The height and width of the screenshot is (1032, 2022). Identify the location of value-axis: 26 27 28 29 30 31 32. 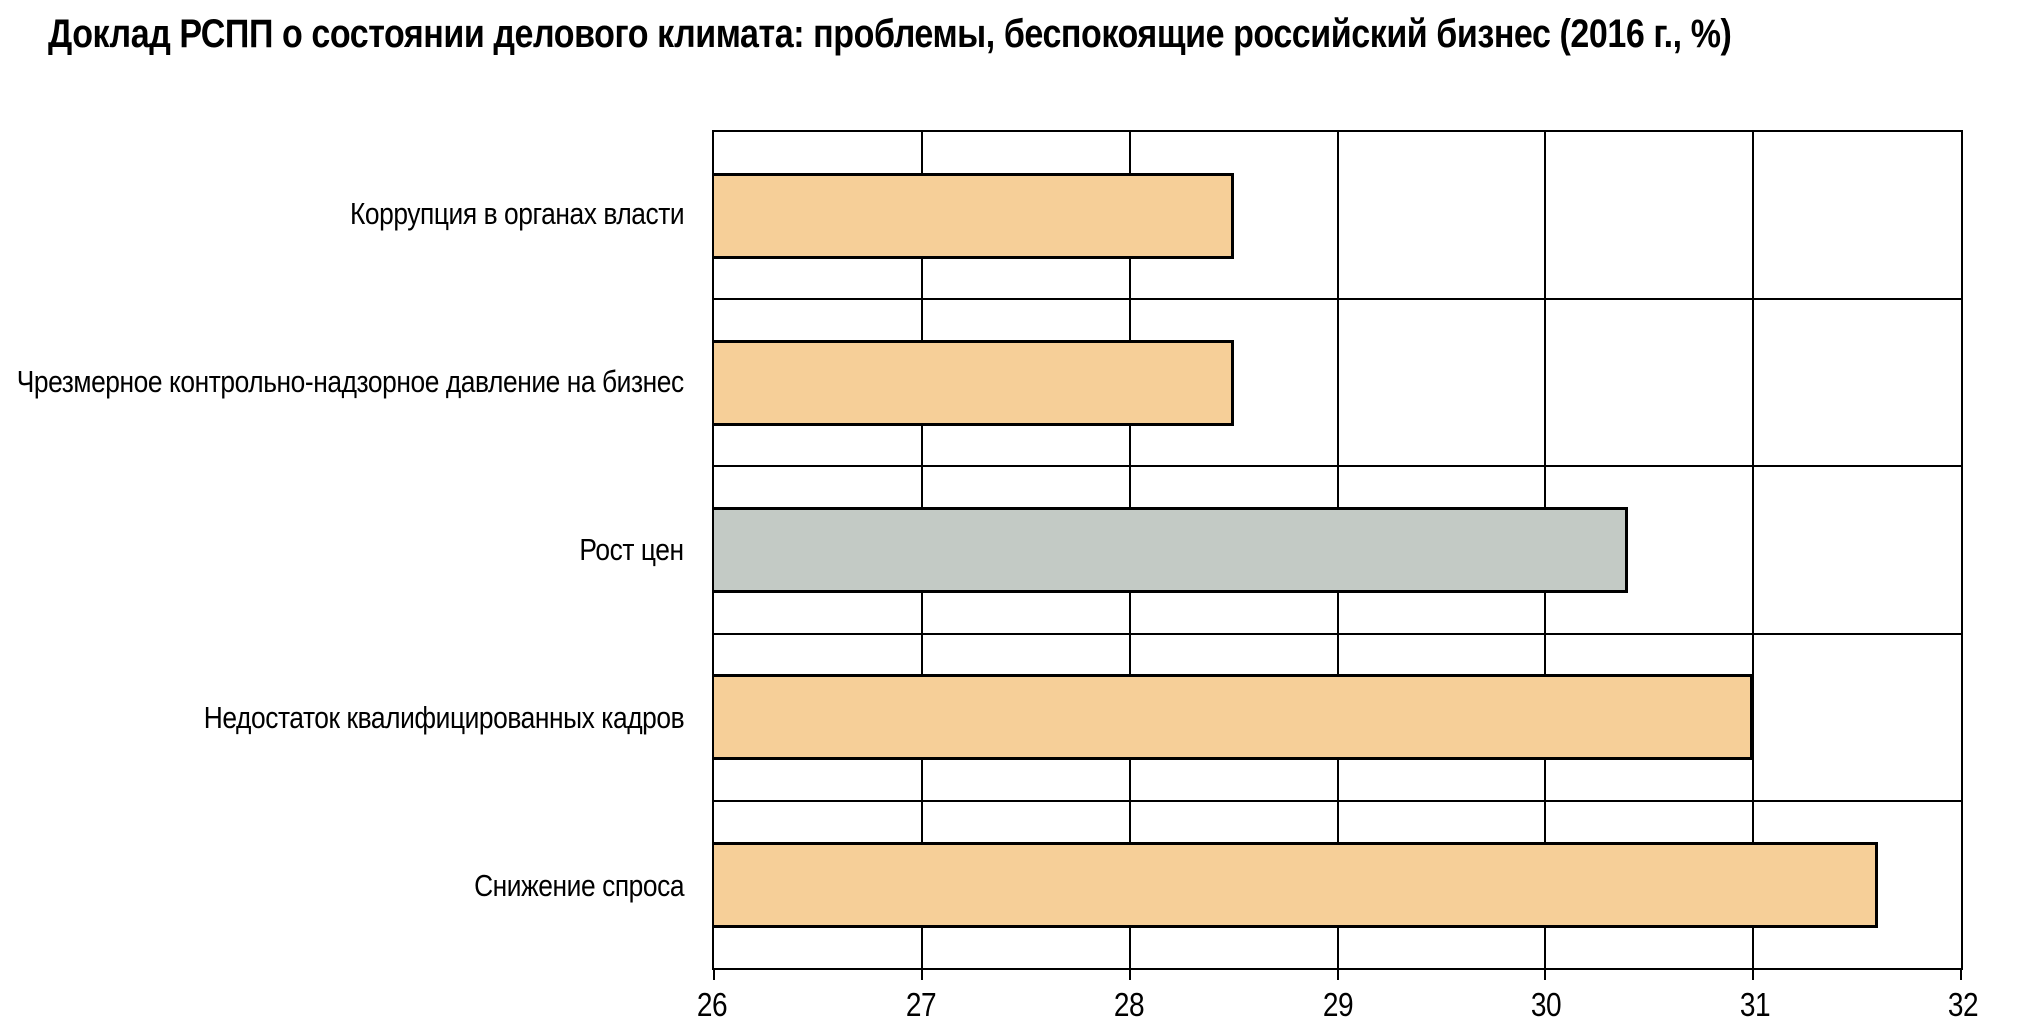
(1338, 1006).